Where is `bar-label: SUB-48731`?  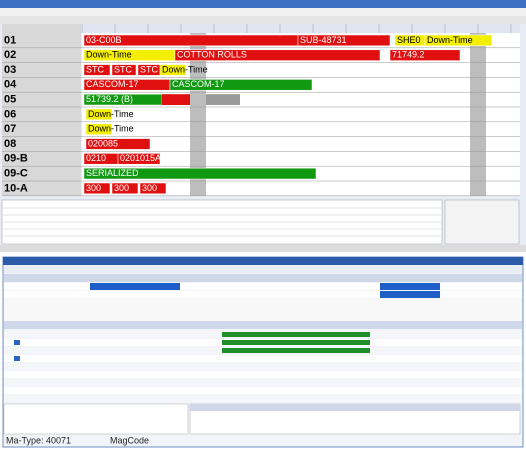 bar-label: SUB-48731 is located at coordinates (323, 40).